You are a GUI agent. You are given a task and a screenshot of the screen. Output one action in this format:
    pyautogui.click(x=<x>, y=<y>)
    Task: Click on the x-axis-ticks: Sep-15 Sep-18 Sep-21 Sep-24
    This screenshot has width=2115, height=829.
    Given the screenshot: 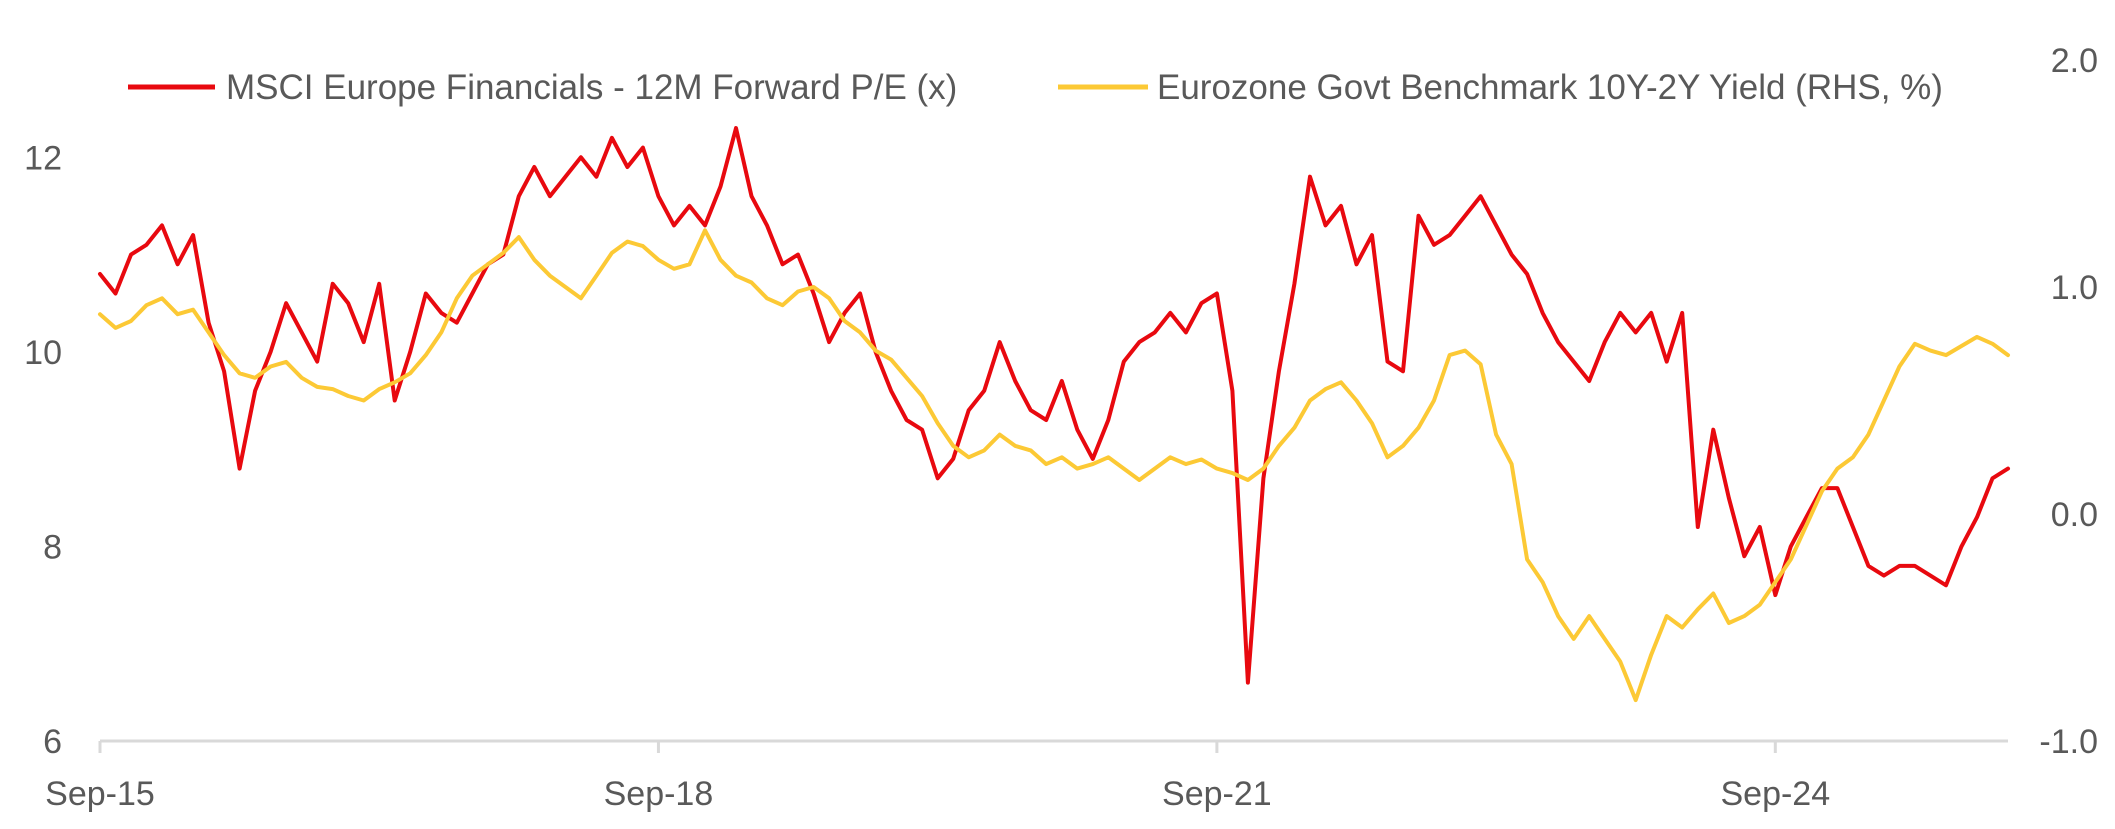 What is the action you would take?
    pyautogui.click(x=937, y=777)
    